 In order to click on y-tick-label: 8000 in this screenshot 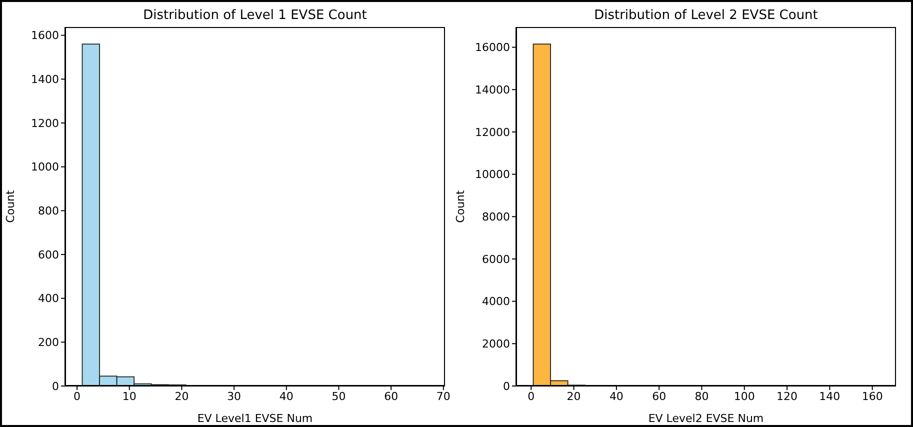, I will do `click(496, 217)`.